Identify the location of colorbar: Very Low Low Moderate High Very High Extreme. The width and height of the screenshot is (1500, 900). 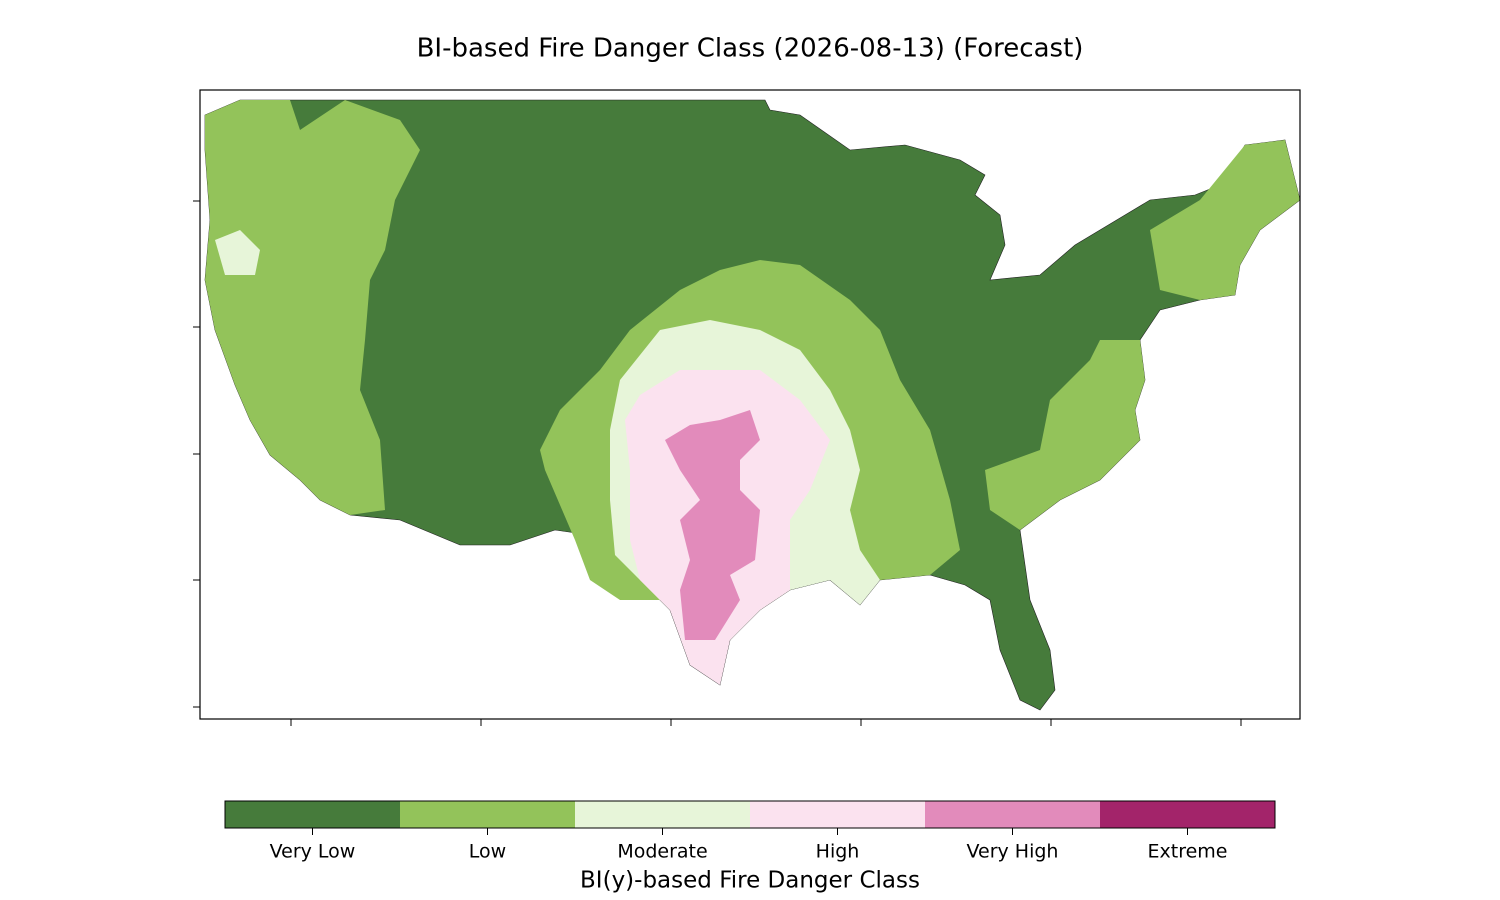
(750, 831).